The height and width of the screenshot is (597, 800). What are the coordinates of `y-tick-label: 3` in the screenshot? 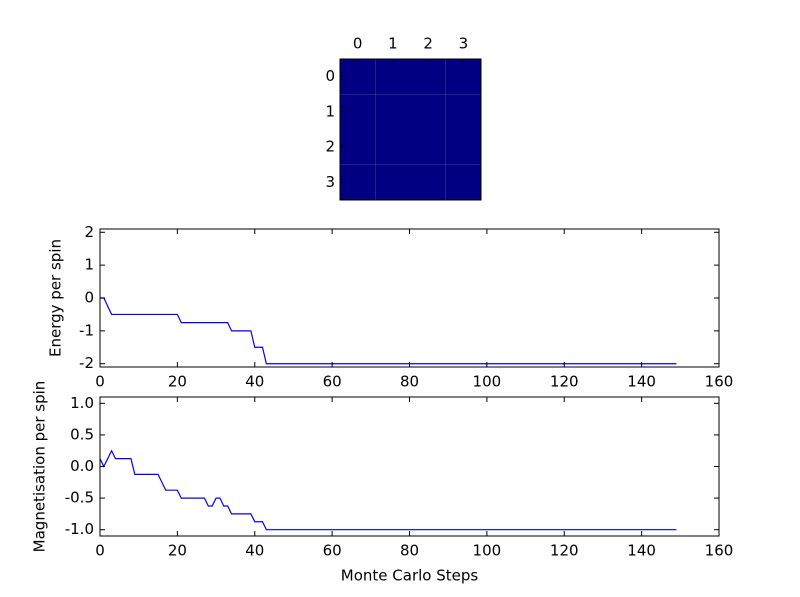 It's located at (330, 182).